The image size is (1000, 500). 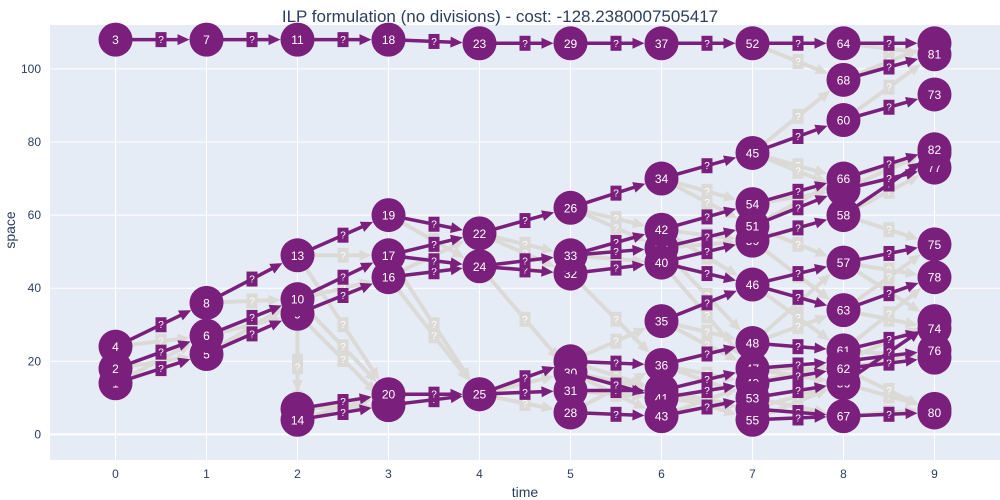 I want to click on y-tick-label: 100, so click(x=31, y=69).